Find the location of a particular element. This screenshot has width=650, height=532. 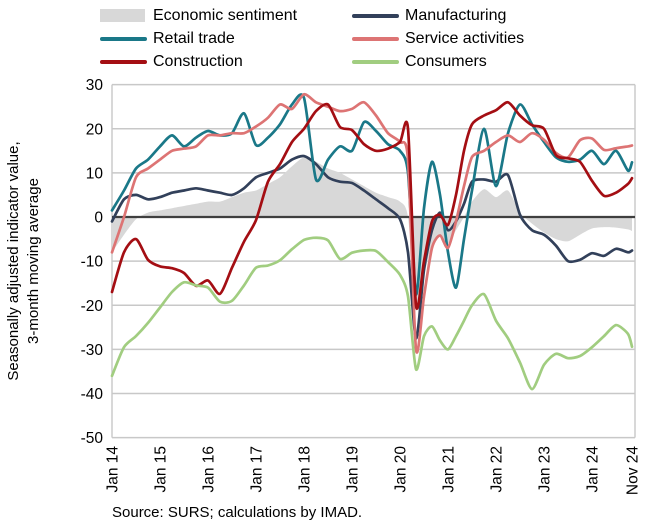

legend-item-consumers: Consumers is located at coordinates (438, 61).